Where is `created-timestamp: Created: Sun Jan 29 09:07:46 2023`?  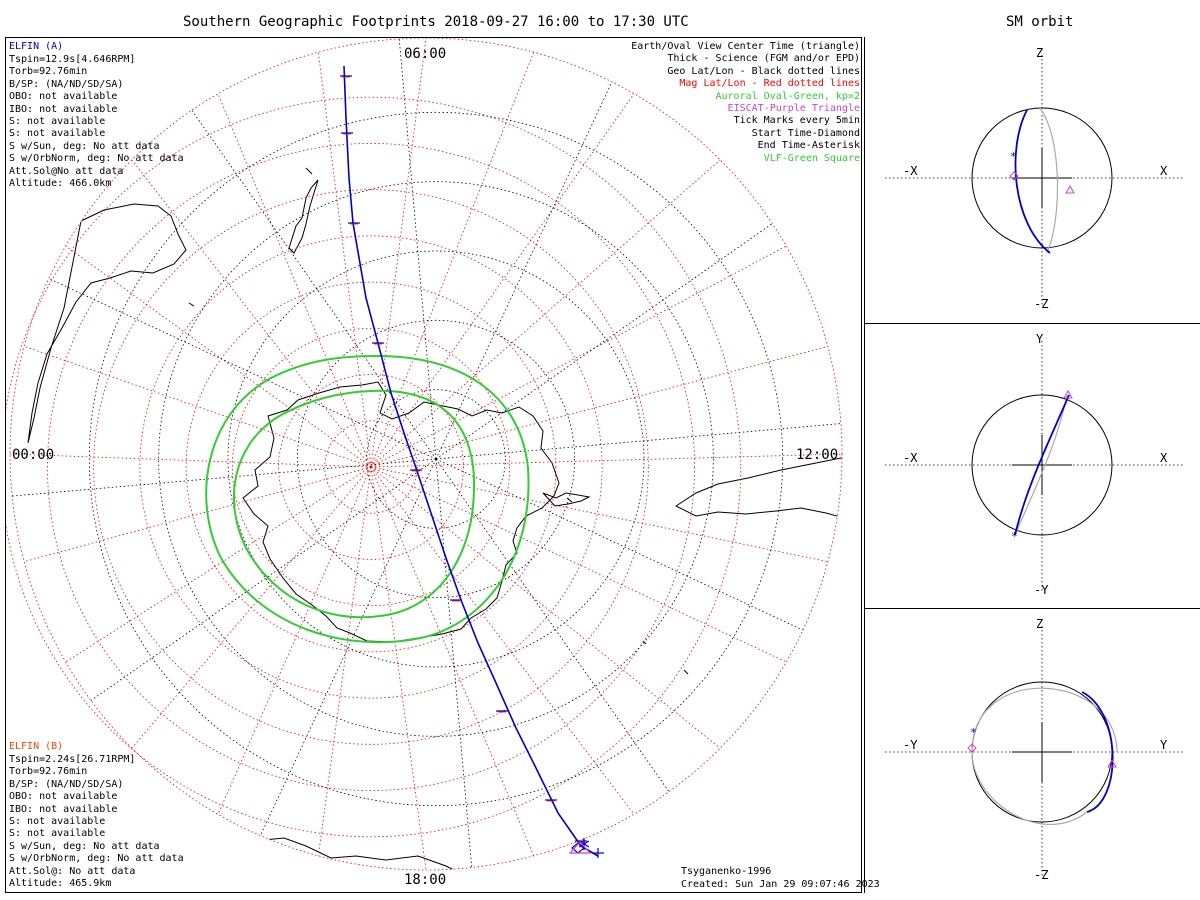
created-timestamp: Created: Sun Jan 29 09:07:46 2023 is located at coordinates (780, 884).